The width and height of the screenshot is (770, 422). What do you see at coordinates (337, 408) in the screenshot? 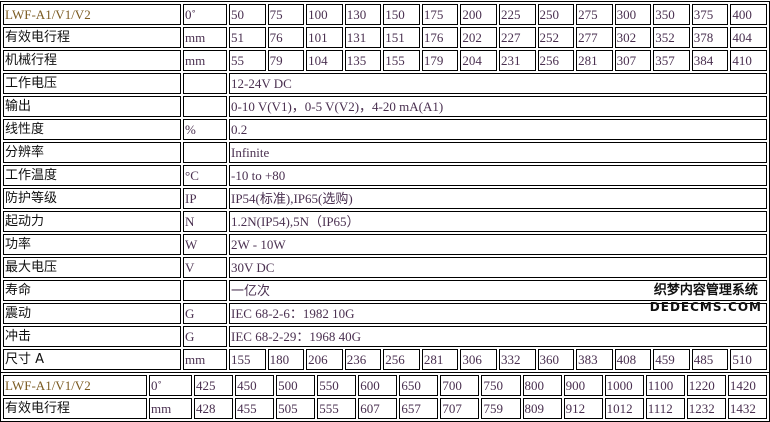
I see `value-cell: 555` at bounding box center [337, 408].